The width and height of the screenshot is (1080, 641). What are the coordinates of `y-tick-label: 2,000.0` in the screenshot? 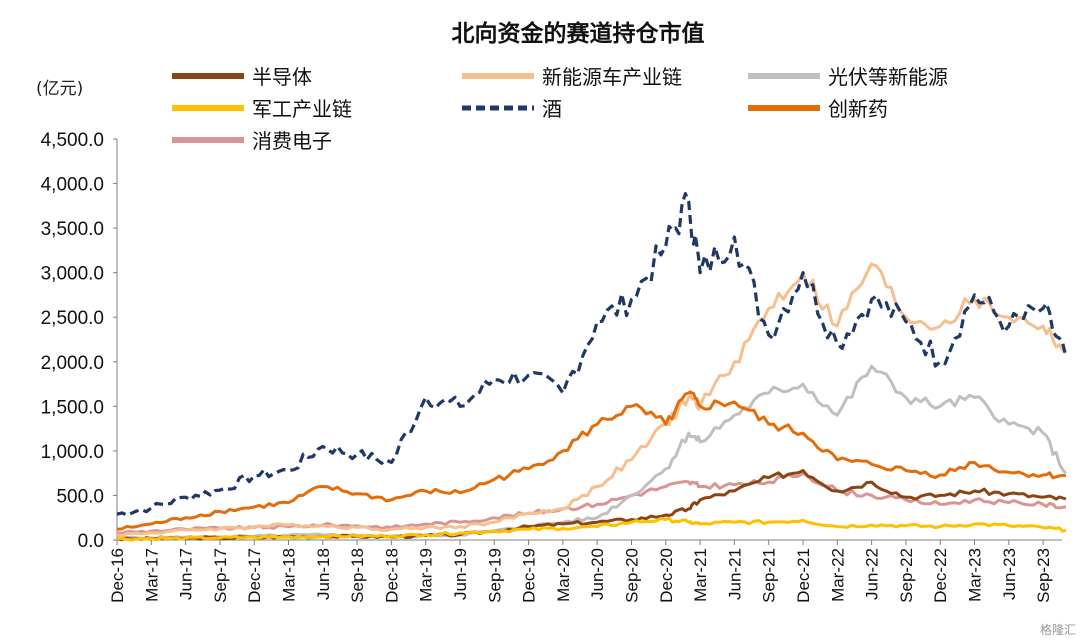 It's located at (72, 363).